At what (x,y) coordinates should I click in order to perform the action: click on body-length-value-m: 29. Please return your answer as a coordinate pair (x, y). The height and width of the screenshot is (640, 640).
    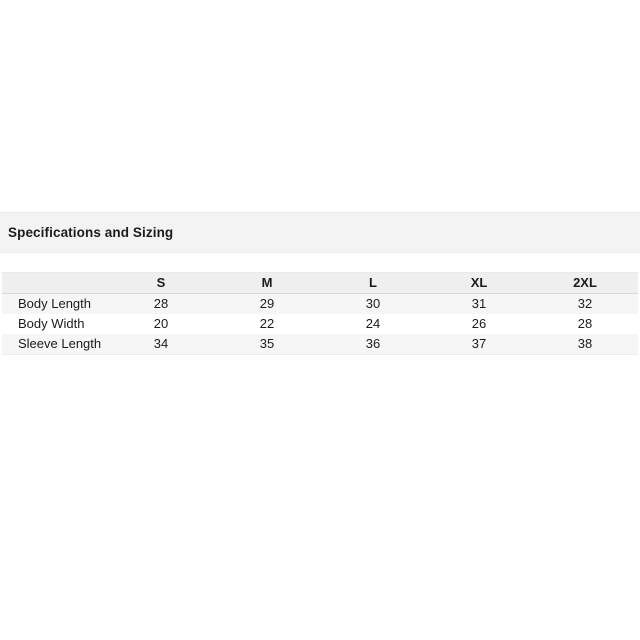
    Looking at the image, I should click on (267, 303).